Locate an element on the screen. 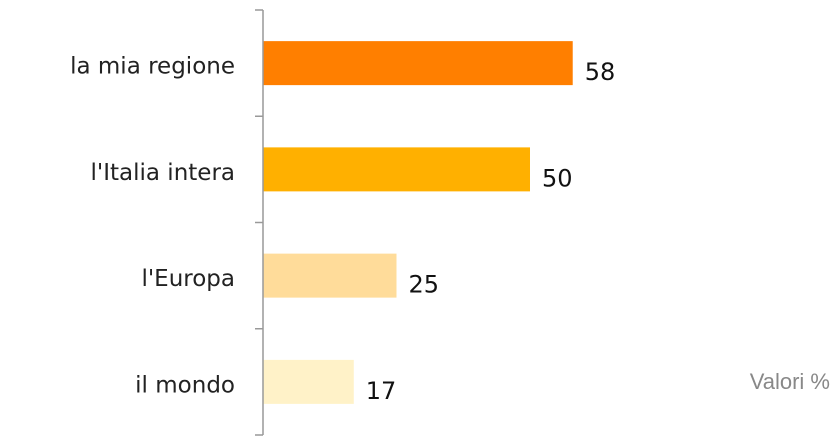  value-label: 58 is located at coordinates (600, 72).